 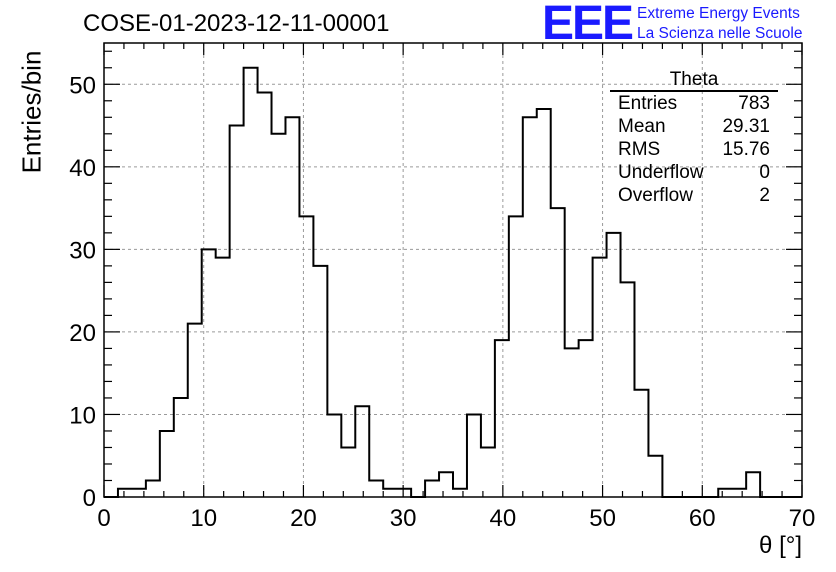 I want to click on y-tick-label: 40, so click(x=82, y=168).